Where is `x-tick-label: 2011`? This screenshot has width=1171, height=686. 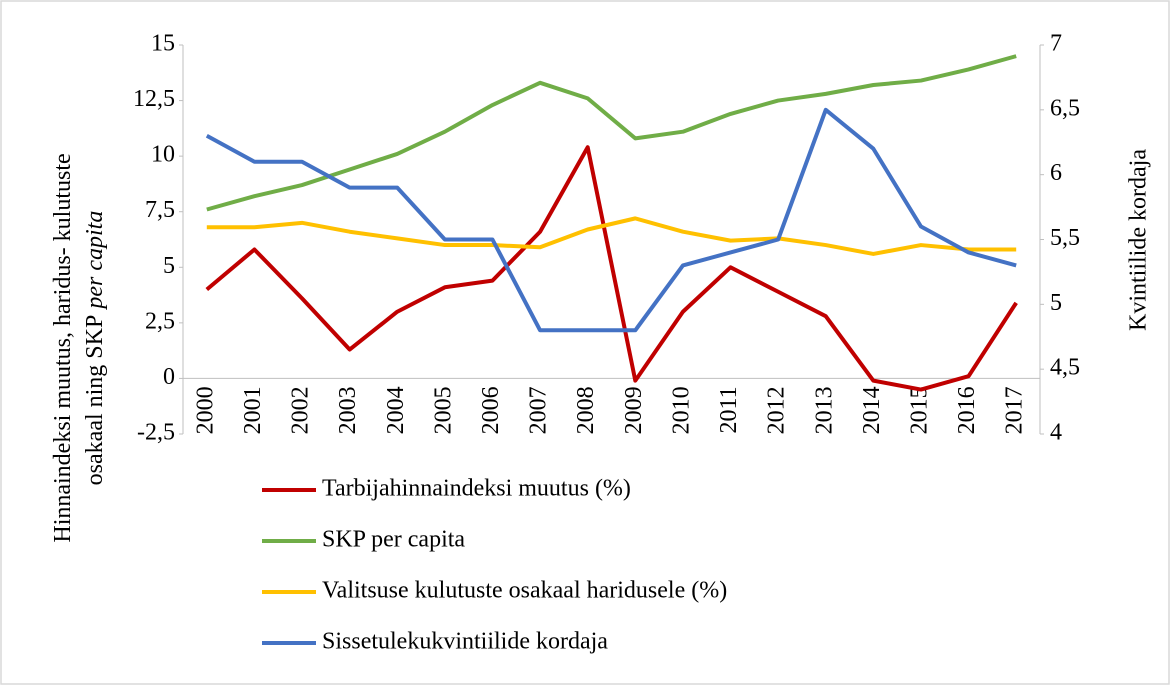 x-tick-label: 2011 is located at coordinates (729, 409).